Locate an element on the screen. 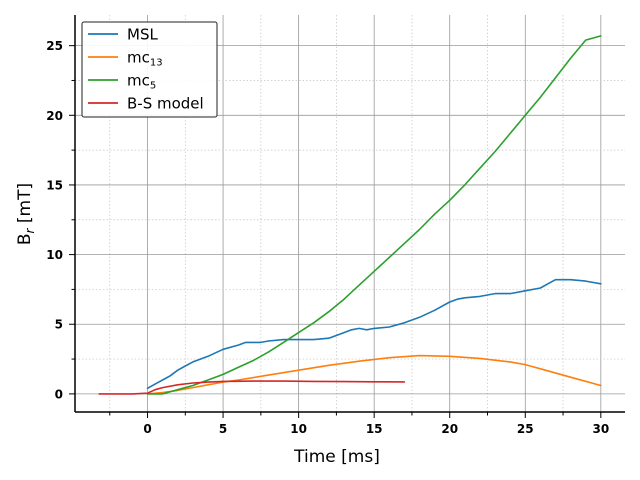 This screenshot has width=640, height=480. y-tick-label: 25 is located at coordinates (54, 46).